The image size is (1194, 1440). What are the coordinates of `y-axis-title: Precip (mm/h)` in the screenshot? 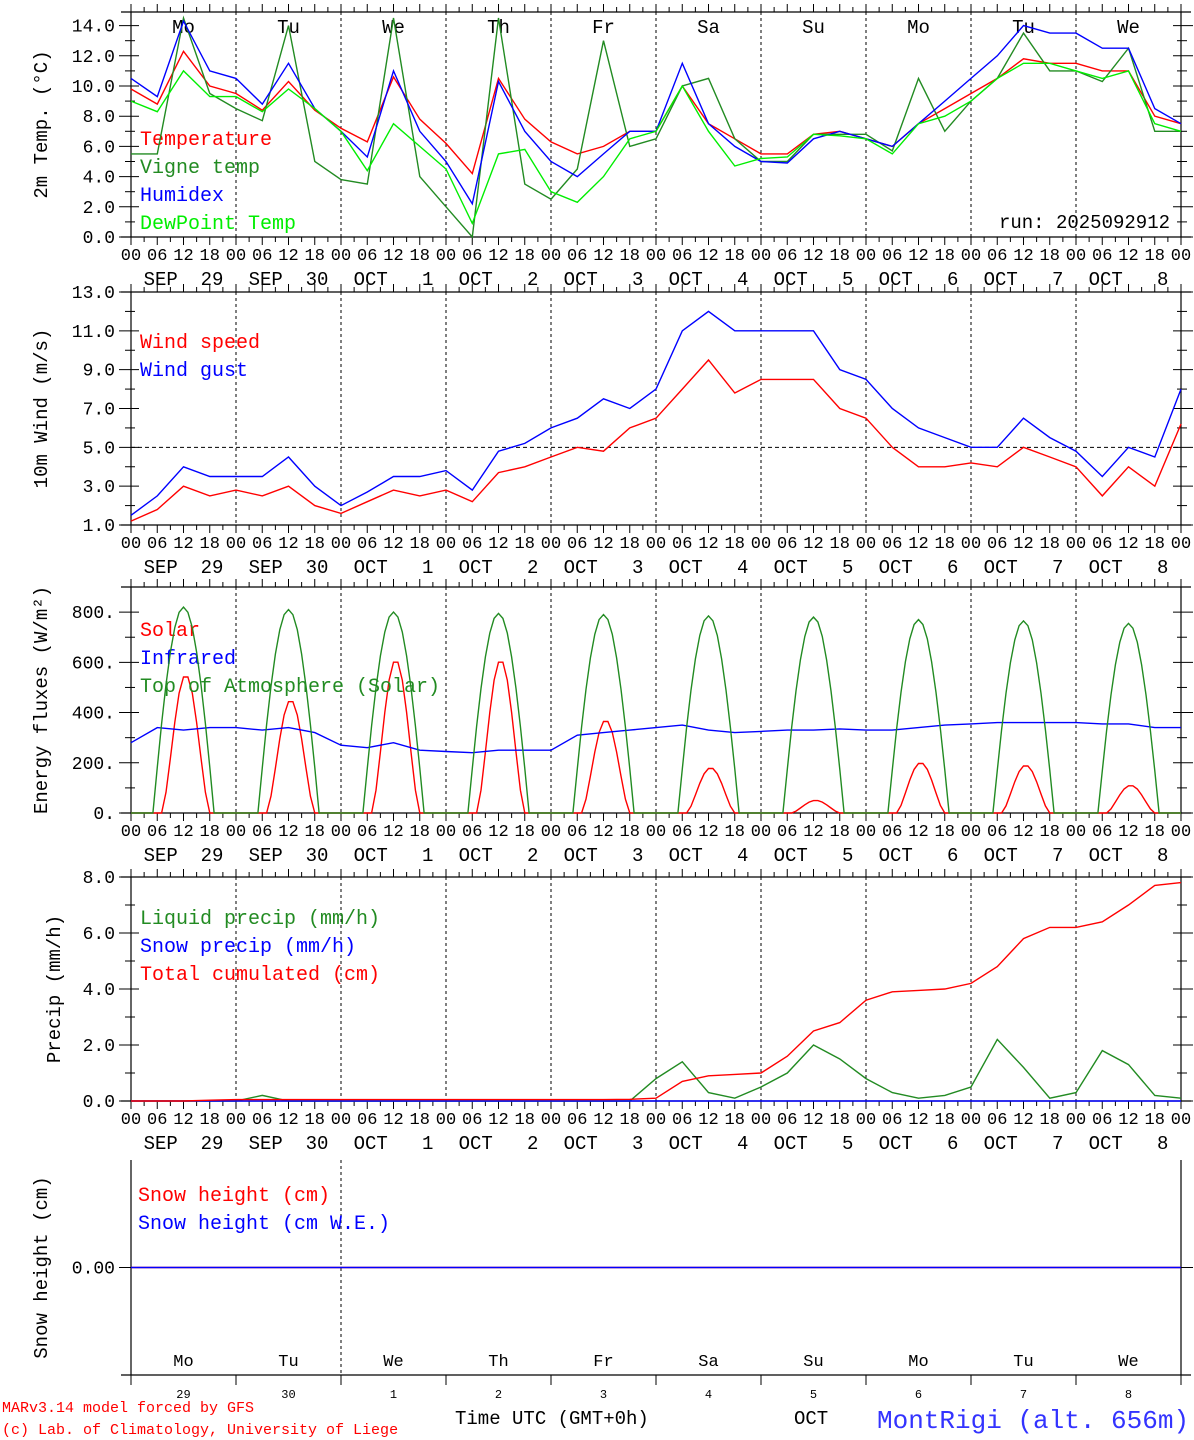 It's located at (55, 989).